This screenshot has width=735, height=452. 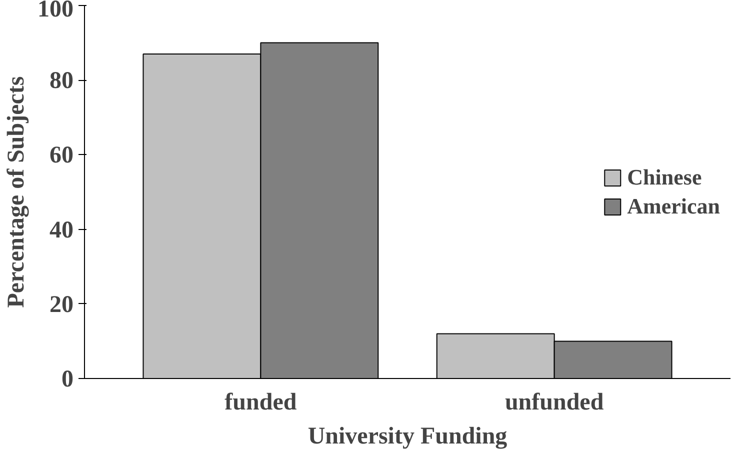 I want to click on x-axis-title: University Funding, so click(x=408, y=437).